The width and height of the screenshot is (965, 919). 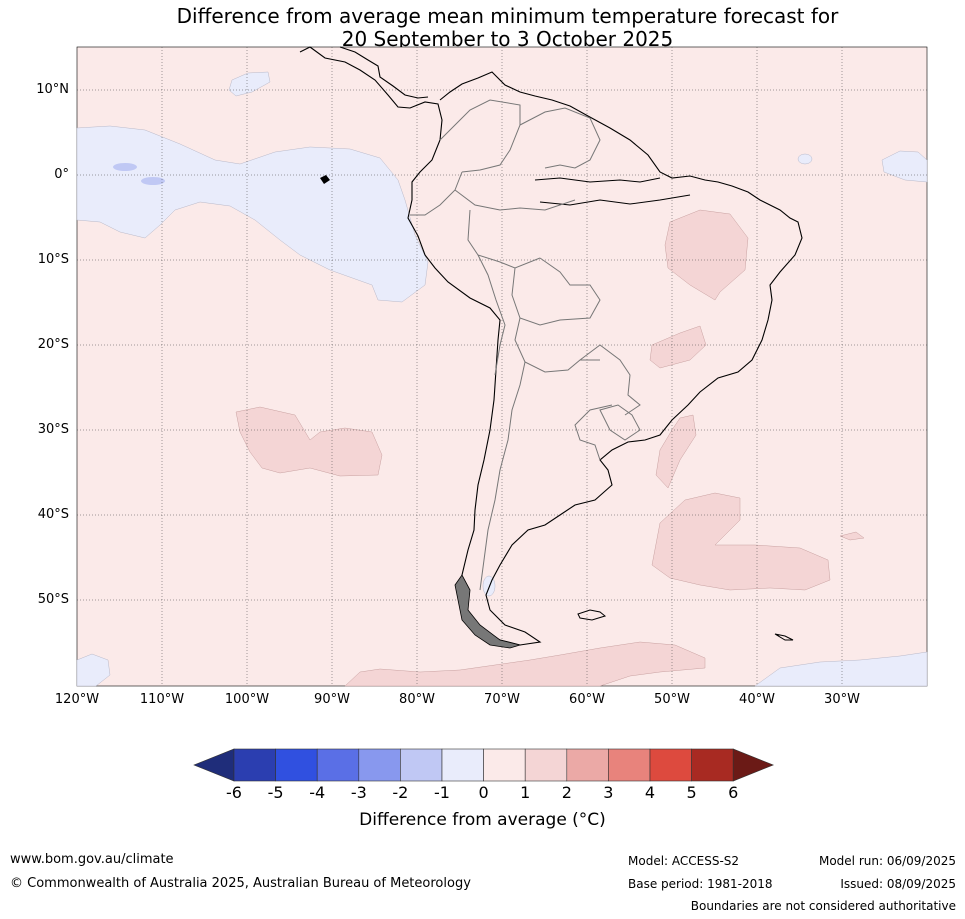 What do you see at coordinates (887, 861) in the screenshot?
I see `model-run-date: Model run: 06/09/2025` at bounding box center [887, 861].